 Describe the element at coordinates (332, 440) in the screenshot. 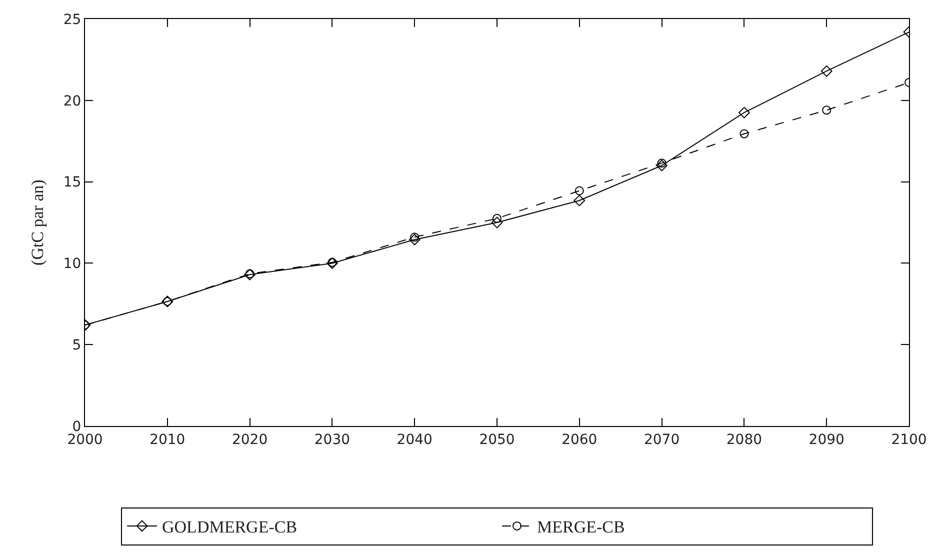

I see `x-tick-label: 2030` at that location.